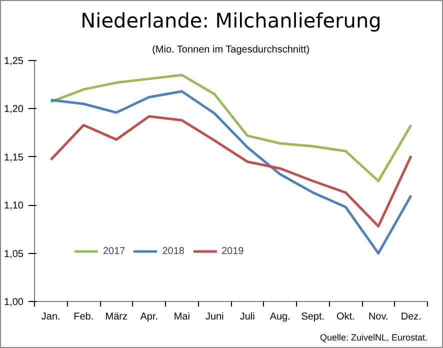 This screenshot has width=443, height=348. Describe the element at coordinates (14, 110) in the screenshot. I see `y-tick-label: 1,20` at that location.